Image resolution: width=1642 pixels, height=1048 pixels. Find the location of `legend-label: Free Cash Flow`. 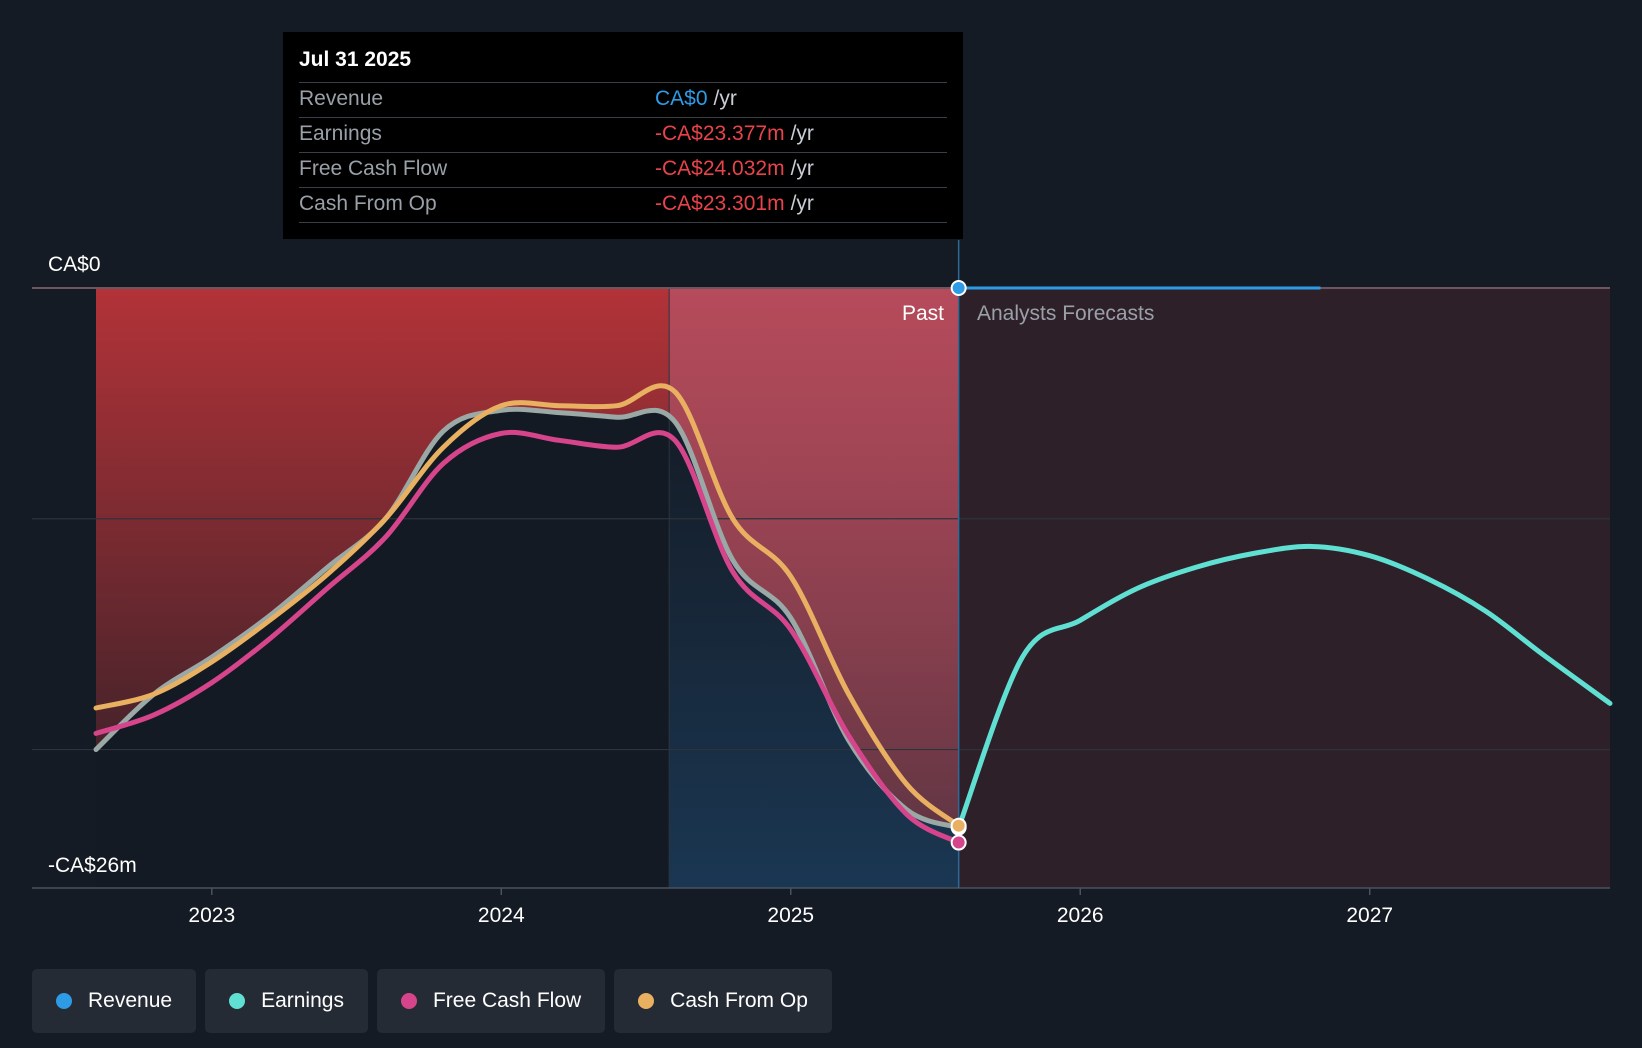

legend-label: Free Cash Flow is located at coordinates (507, 1000).